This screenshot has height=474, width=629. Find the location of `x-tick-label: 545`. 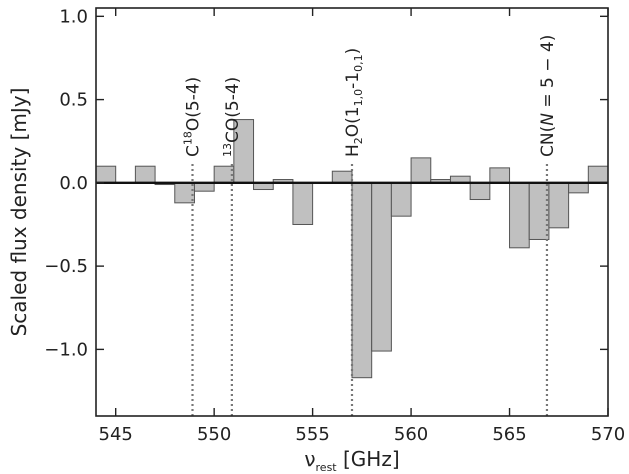

x-tick-label: 545 is located at coordinates (116, 434).